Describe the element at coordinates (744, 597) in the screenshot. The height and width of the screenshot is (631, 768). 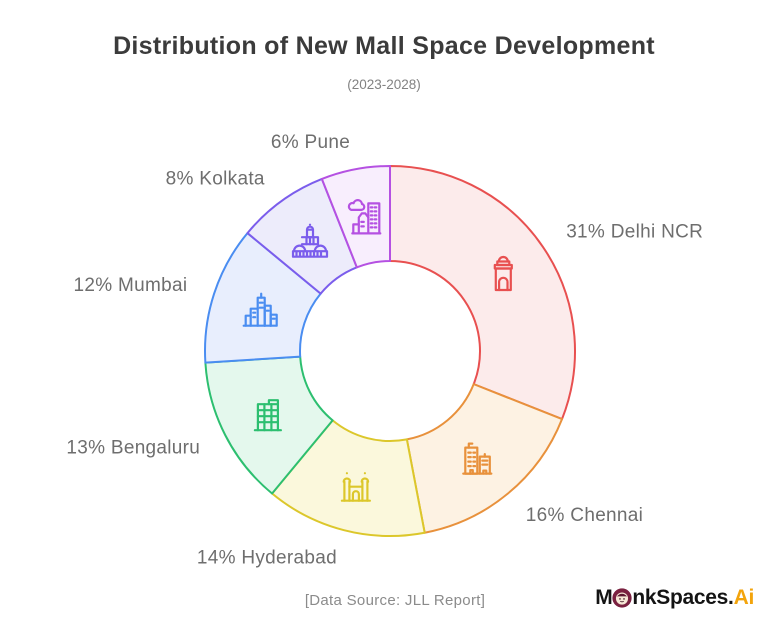
I see `brand-suffix: Ai` at that location.